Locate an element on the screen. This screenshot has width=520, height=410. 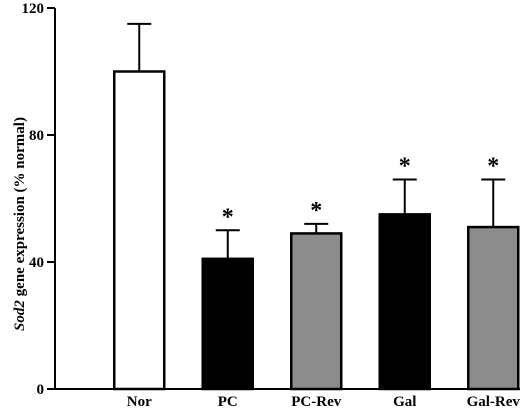
y-tick-label-2: 80 is located at coordinates (36, 136).